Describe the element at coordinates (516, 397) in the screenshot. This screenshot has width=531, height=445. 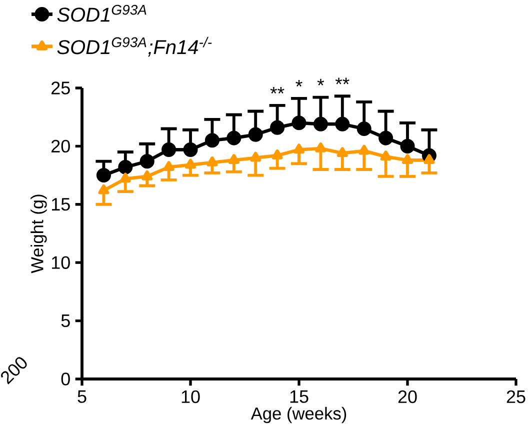
I see `x-tick-label: 25` at that location.